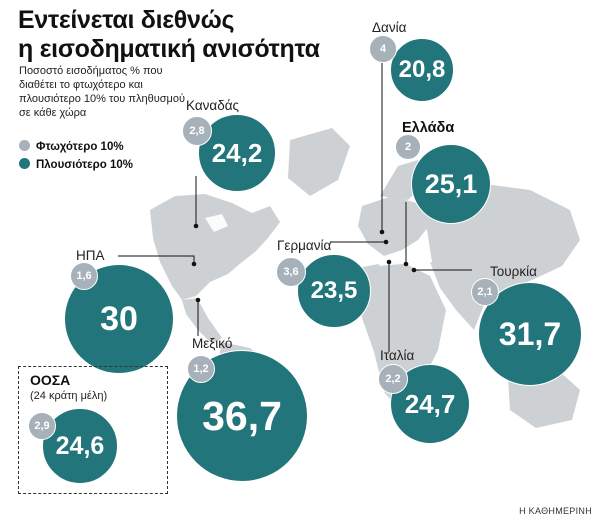  I want to click on bubble-richest-germany: 23,5, so click(334, 291).